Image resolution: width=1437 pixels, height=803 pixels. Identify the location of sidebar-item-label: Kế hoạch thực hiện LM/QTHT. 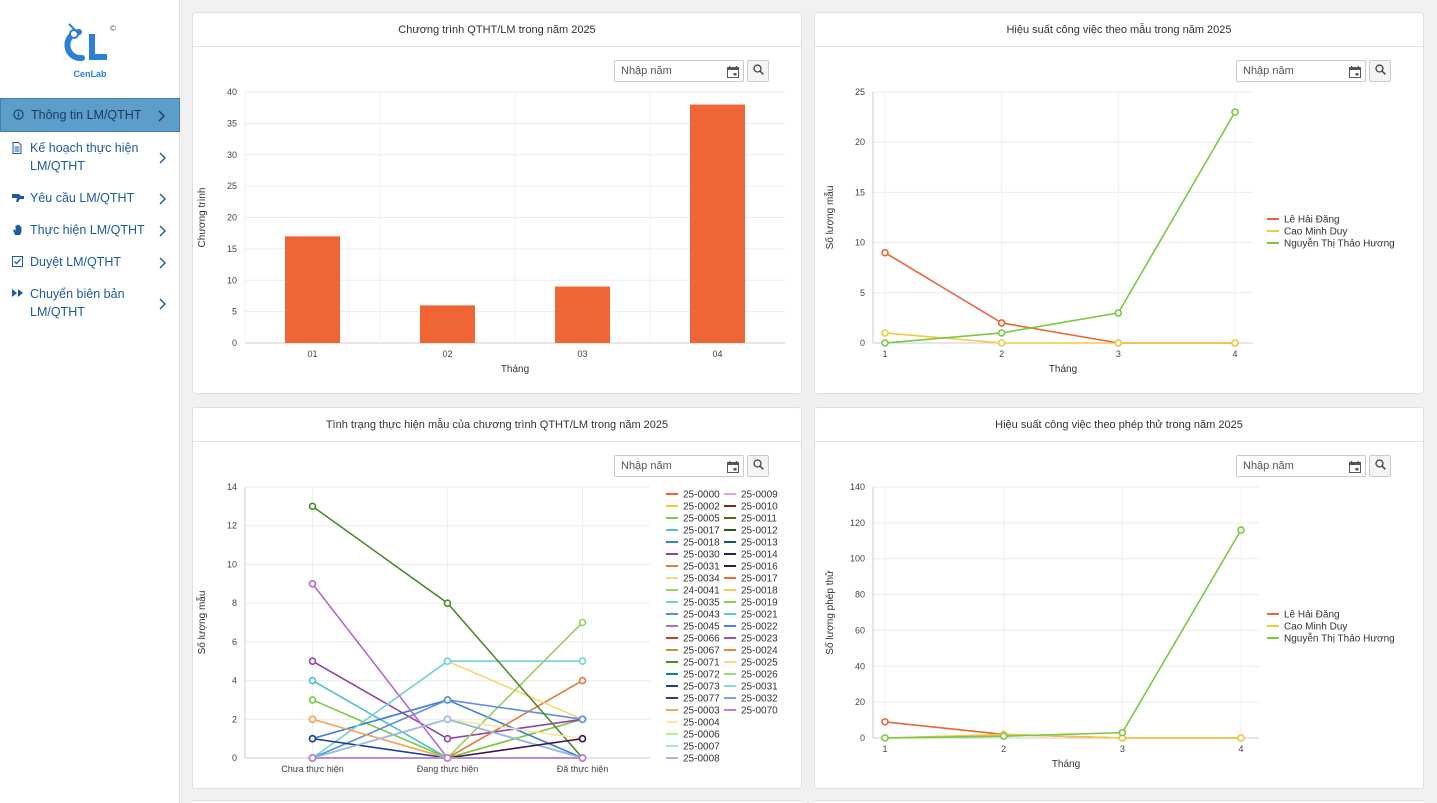
(84, 157).